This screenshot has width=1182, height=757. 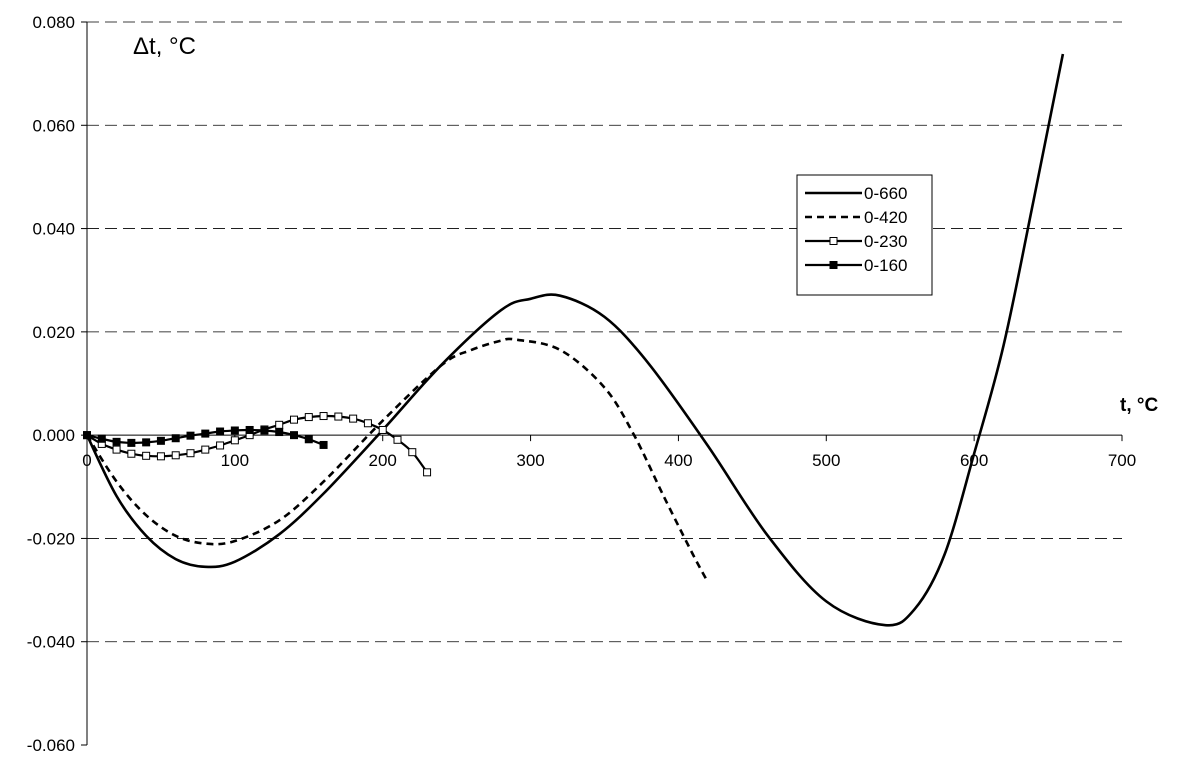 What do you see at coordinates (826, 460) in the screenshot?
I see `x-tick-label: 500` at bounding box center [826, 460].